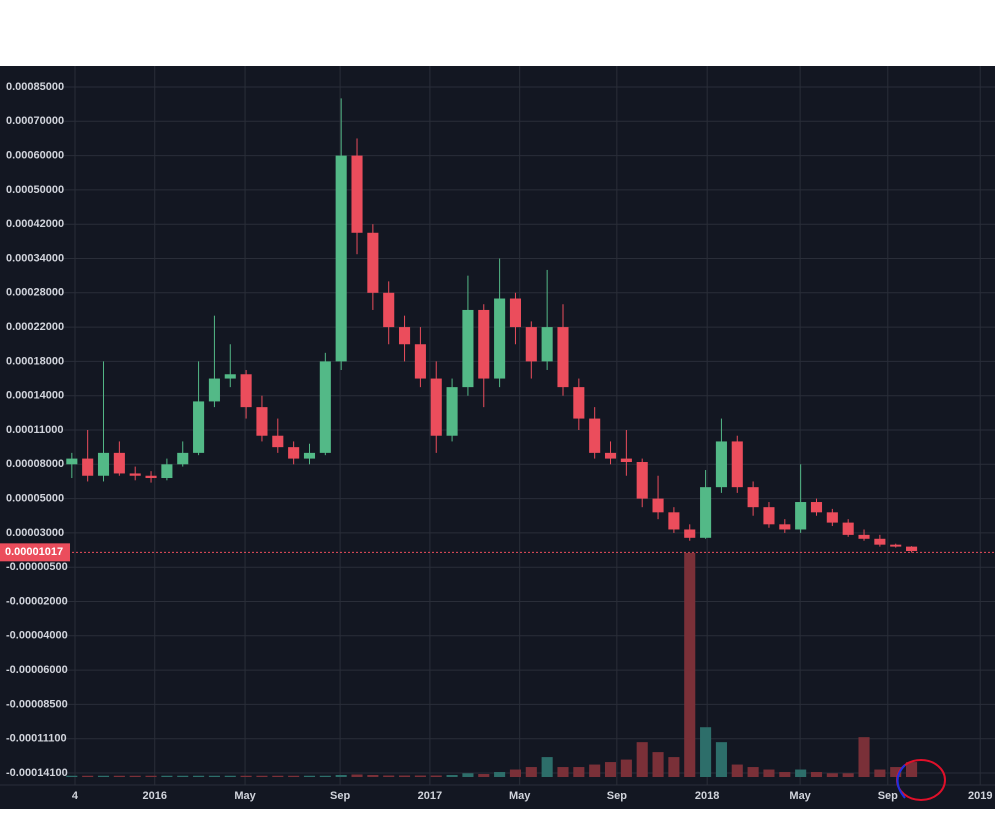  I want to click on x-tick-label: 2017, so click(430, 796).